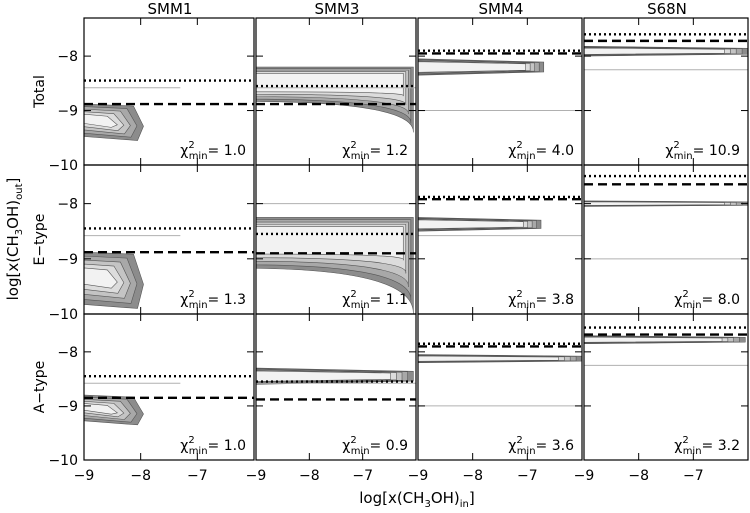 Image resolution: width=750 pixels, height=513 pixels. Describe the element at coordinates (235, 300) in the screenshot. I see `chi2-value: 1.3` at that location.